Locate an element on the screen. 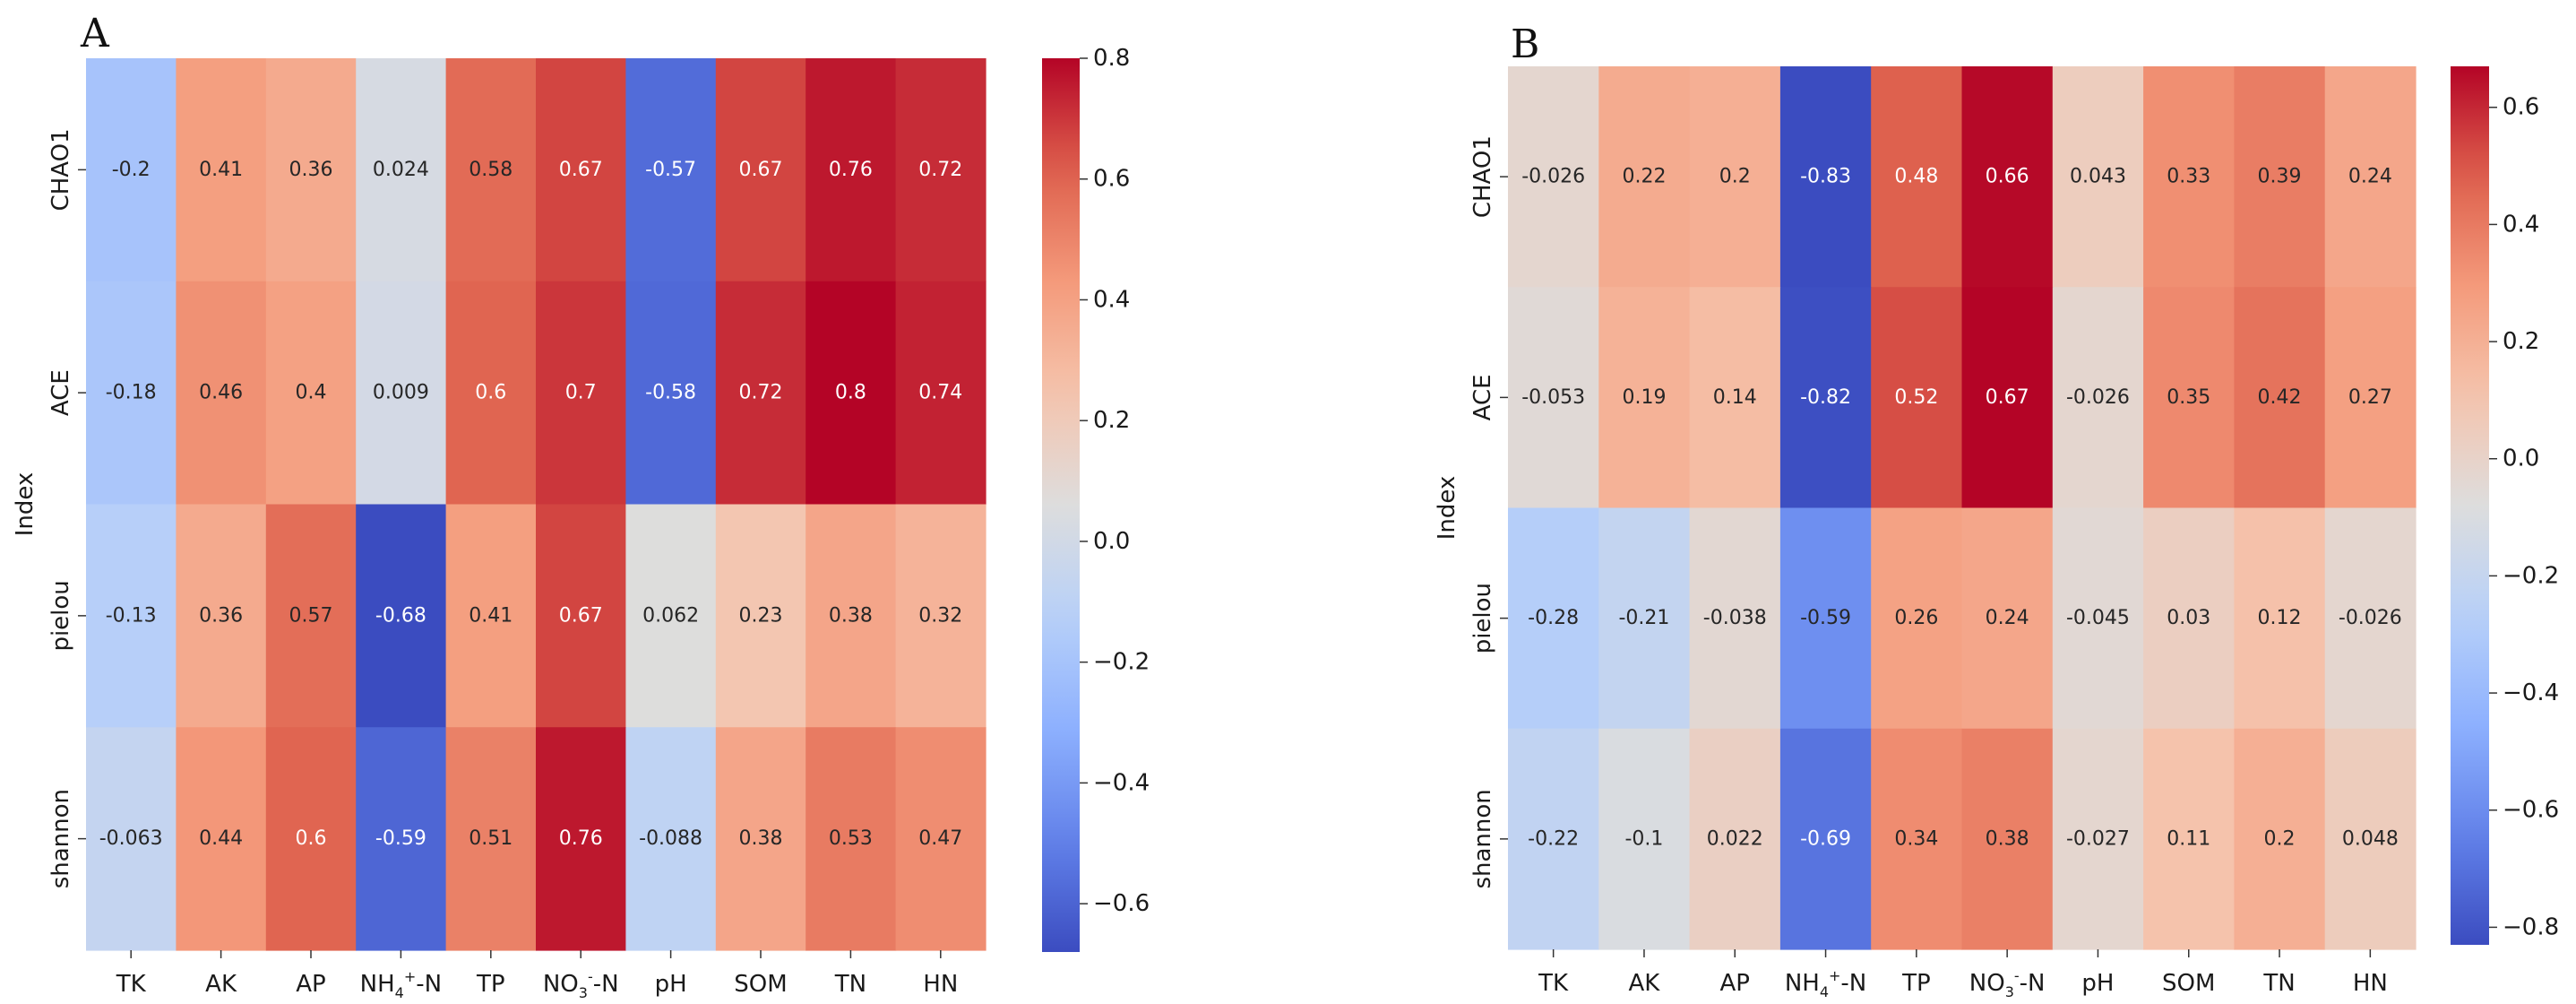 The width and height of the screenshot is (2576, 1004). cell-value-label: -0.57 is located at coordinates (670, 170).